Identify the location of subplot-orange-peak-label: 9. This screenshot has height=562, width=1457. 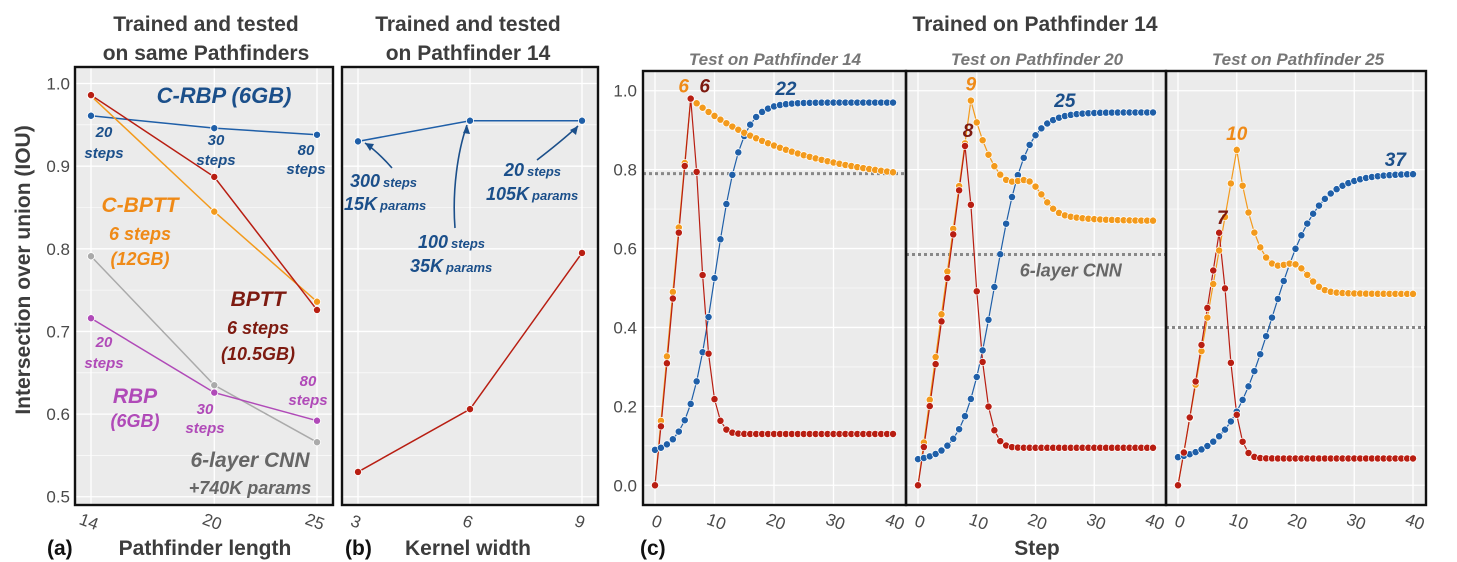
(971, 85).